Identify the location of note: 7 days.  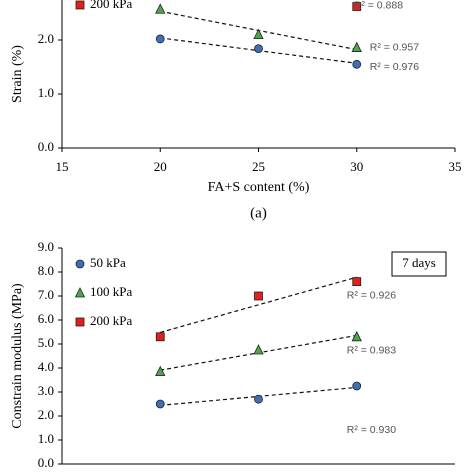
(419, 262).